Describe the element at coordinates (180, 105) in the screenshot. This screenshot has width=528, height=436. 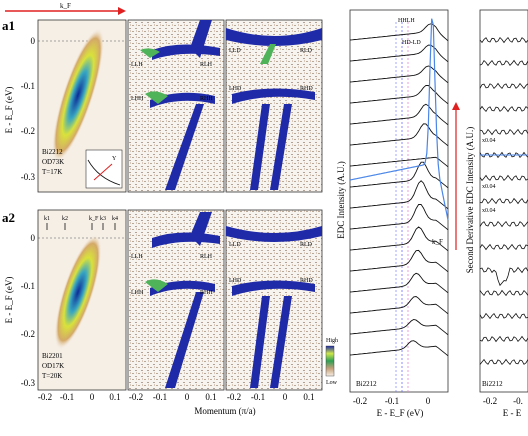
I see `b1-spectral-features` at that location.